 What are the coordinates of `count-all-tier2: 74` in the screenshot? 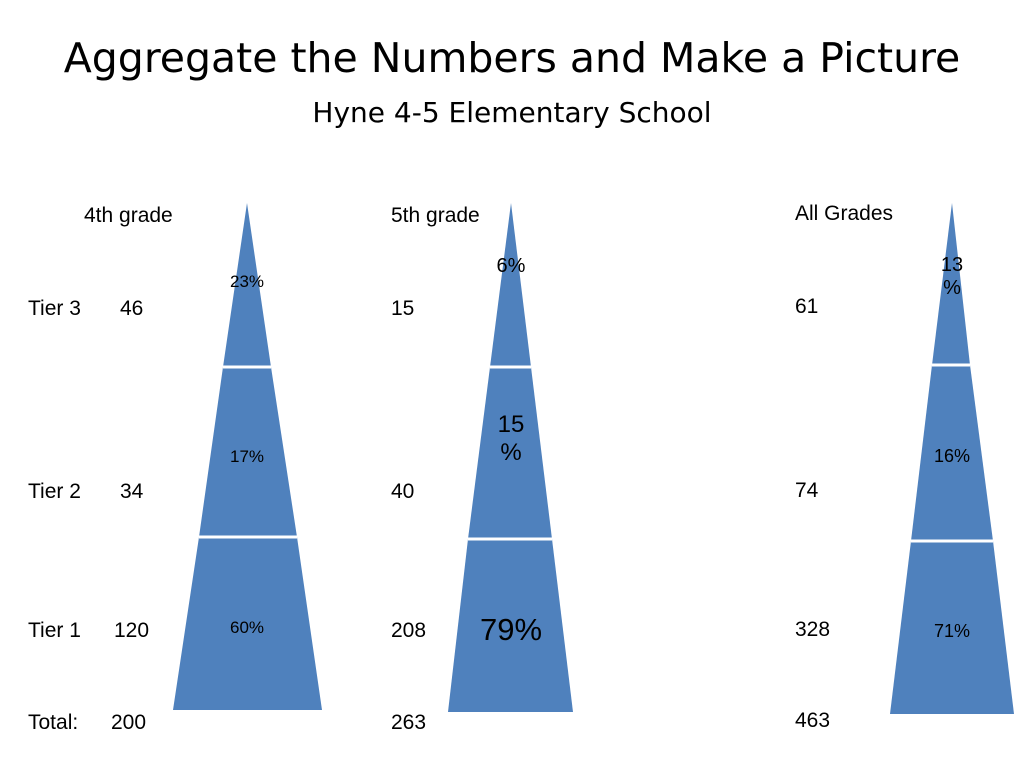 It's located at (807, 490).